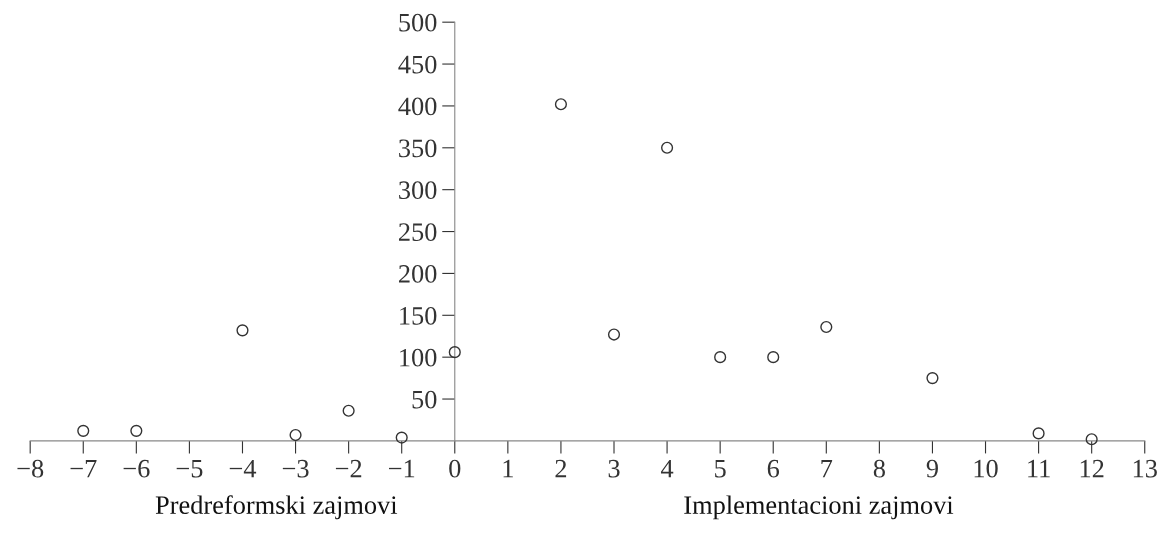  I want to click on x-tick-label: 9, so click(932, 468).